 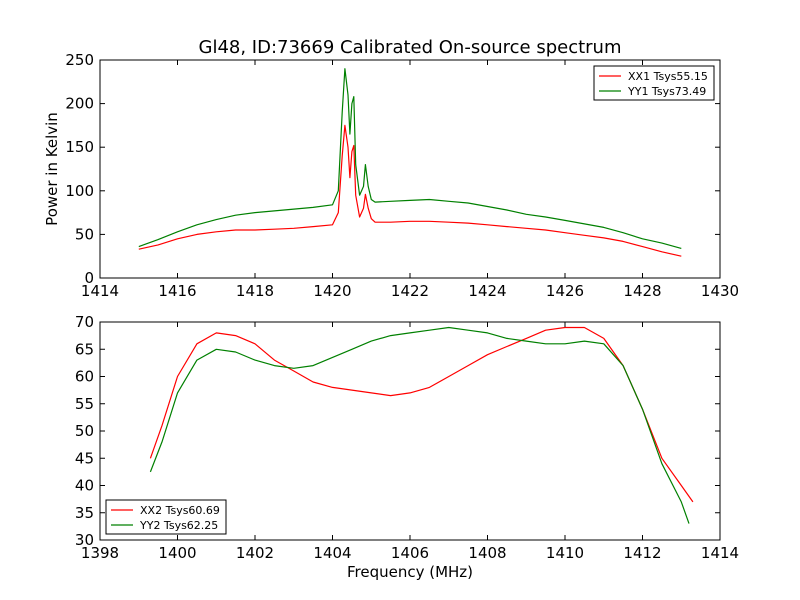 What do you see at coordinates (332, 553) in the screenshot?
I see `x-tick-label: 1404` at bounding box center [332, 553].